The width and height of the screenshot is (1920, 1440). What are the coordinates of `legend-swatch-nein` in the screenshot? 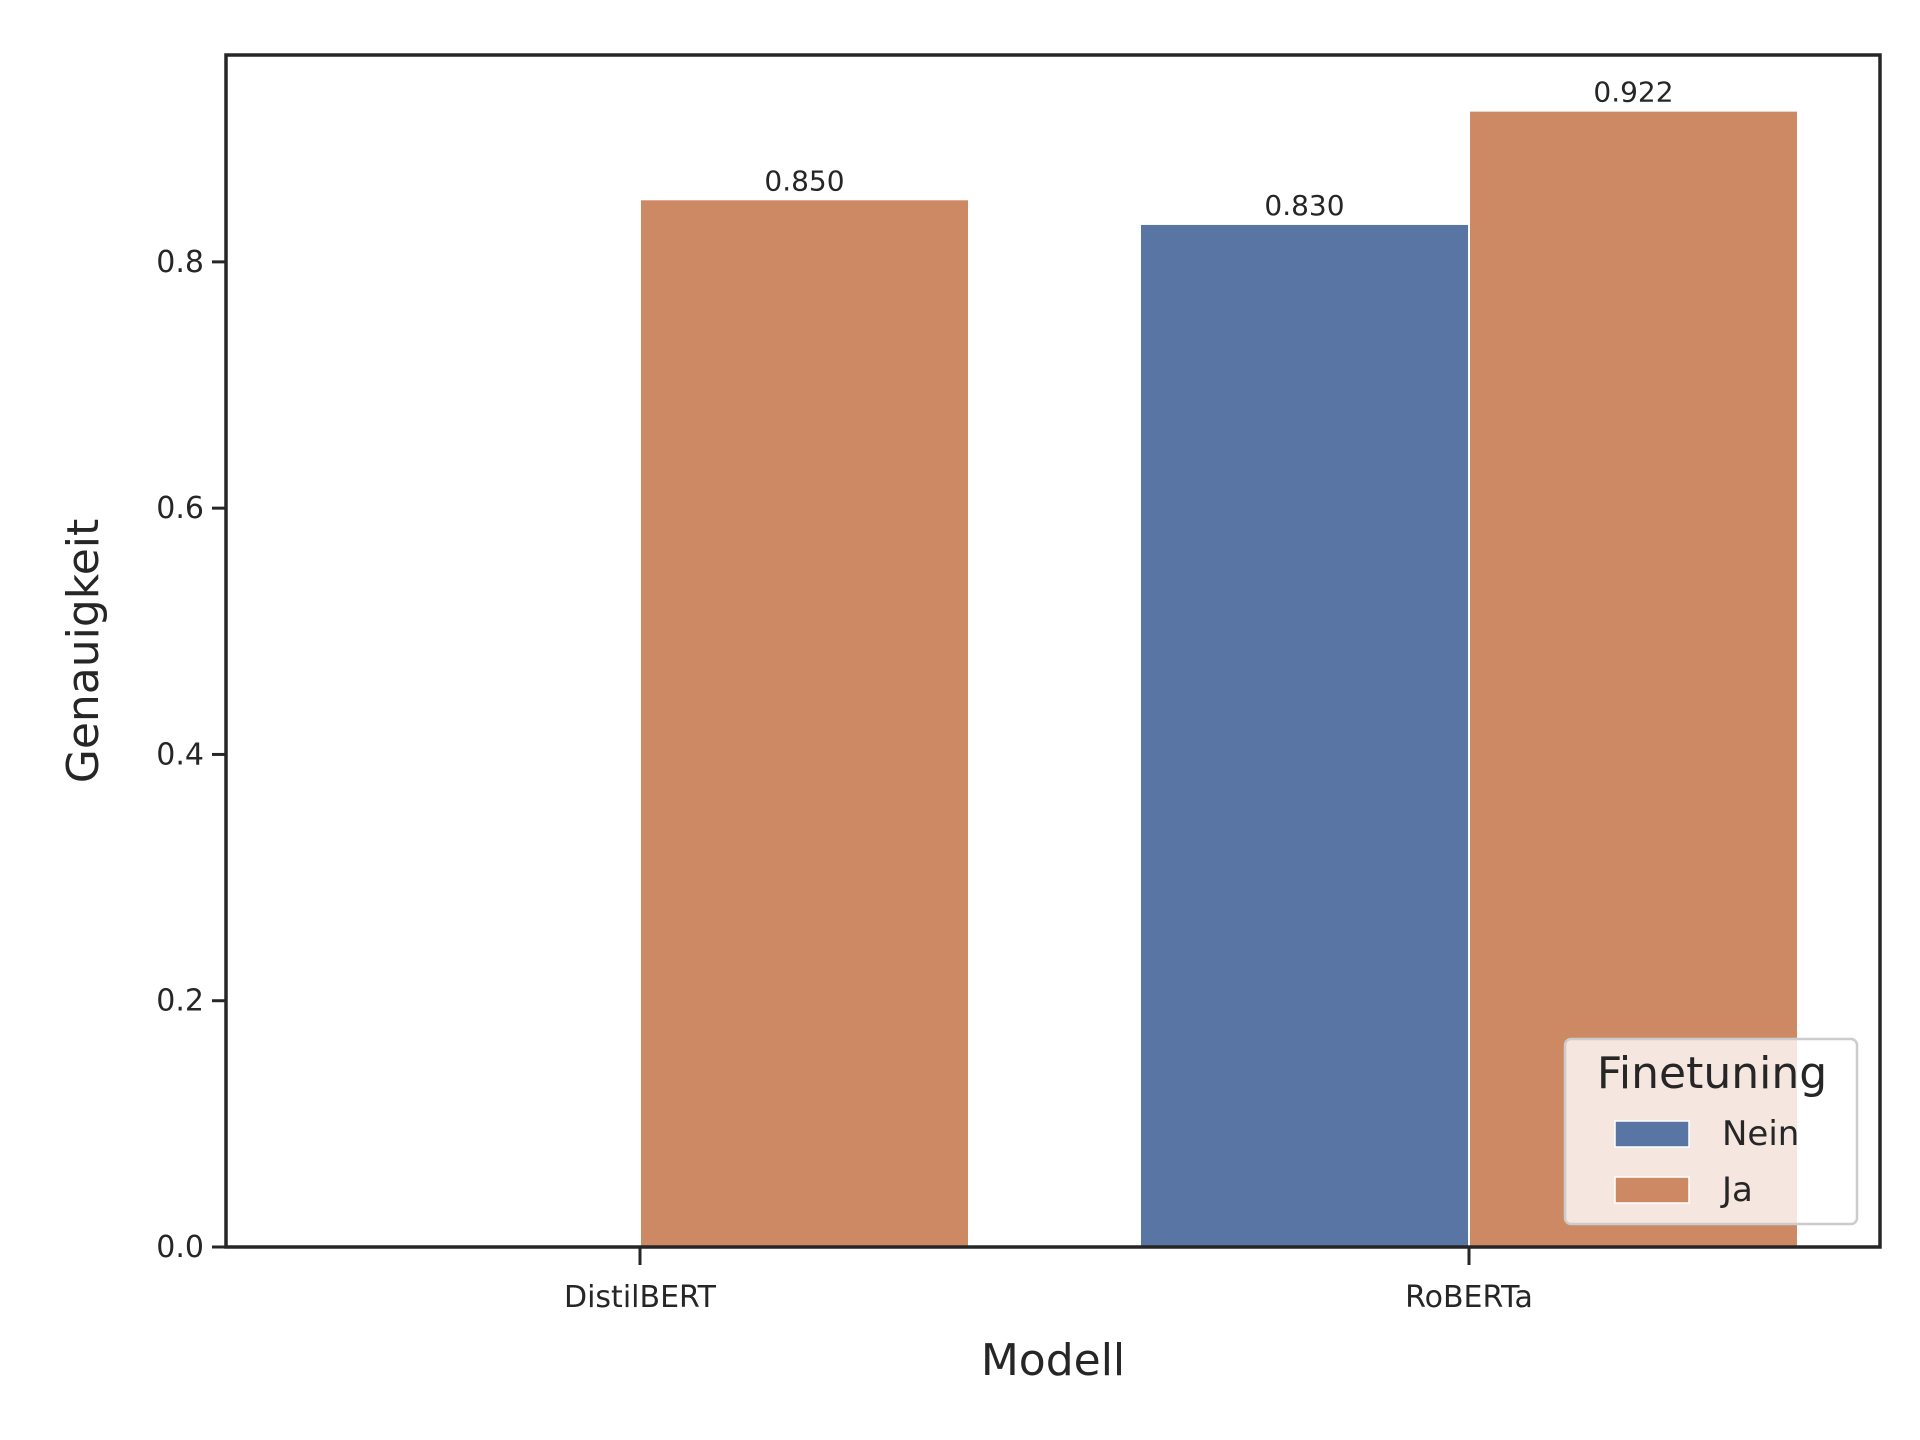 It's located at (1652, 1134).